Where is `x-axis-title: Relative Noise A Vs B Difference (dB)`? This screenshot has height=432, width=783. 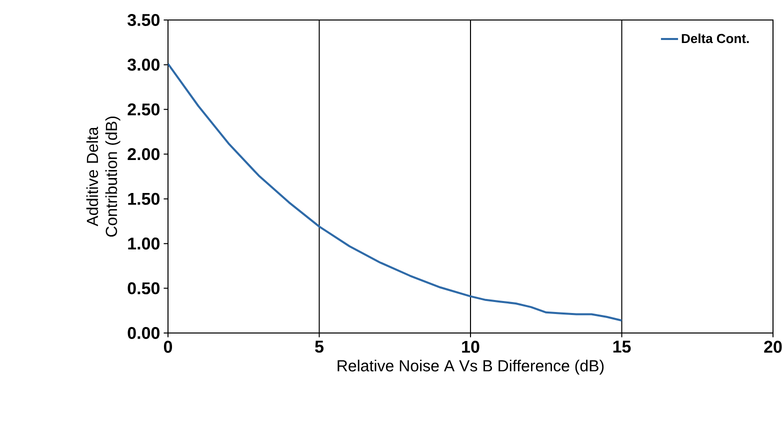
x-axis-title: Relative Noise A Vs B Difference (dB) is located at coordinates (471, 367).